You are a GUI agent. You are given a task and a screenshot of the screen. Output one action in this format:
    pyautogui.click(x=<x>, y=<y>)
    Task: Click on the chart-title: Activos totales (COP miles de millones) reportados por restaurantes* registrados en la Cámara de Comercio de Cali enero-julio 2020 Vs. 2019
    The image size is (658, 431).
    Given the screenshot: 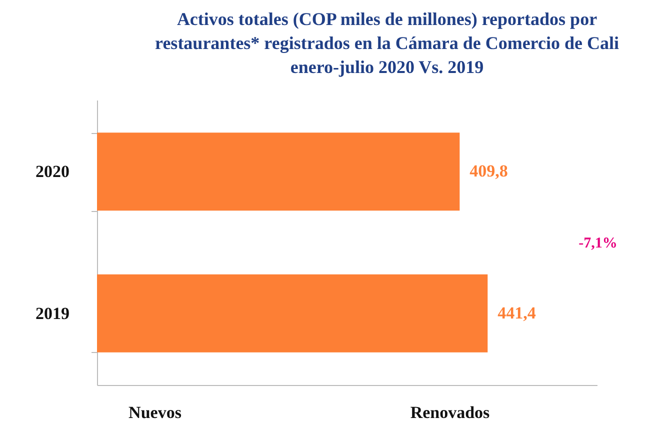 What is the action you would take?
    pyautogui.click(x=387, y=43)
    